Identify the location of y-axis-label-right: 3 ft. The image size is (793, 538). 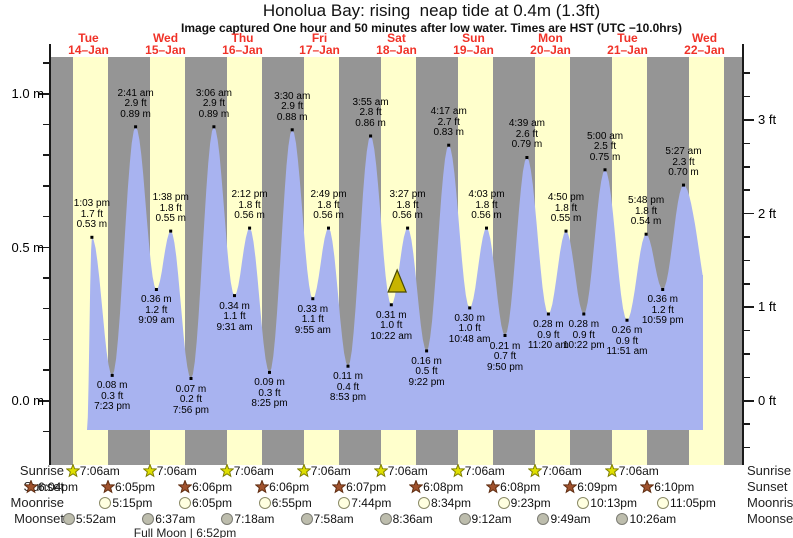
(767, 120).